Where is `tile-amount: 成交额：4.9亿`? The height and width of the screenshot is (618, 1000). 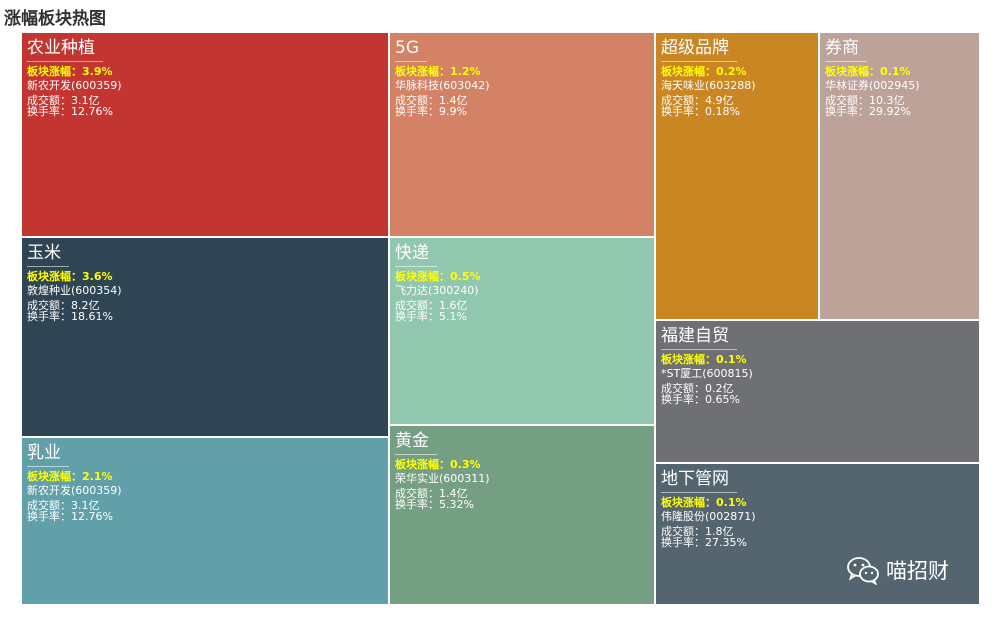
tile-amount: 成交额：4.9亿 is located at coordinates (697, 100).